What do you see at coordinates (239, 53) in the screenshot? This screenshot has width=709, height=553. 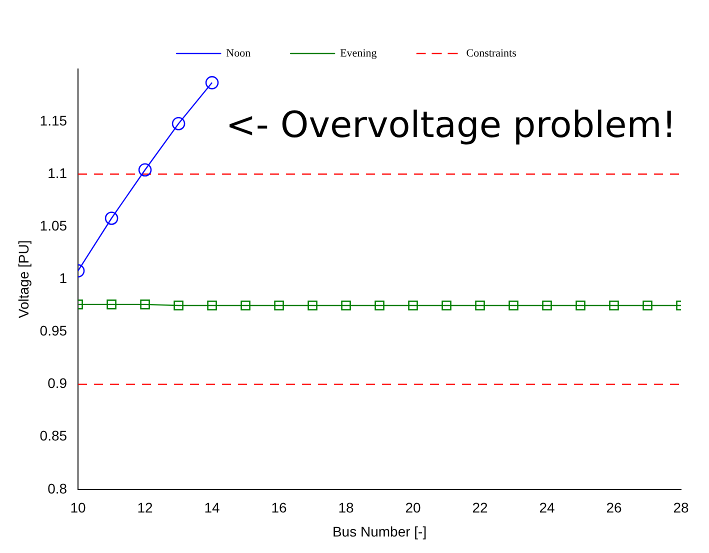 I see `legend-label: Noon` at bounding box center [239, 53].